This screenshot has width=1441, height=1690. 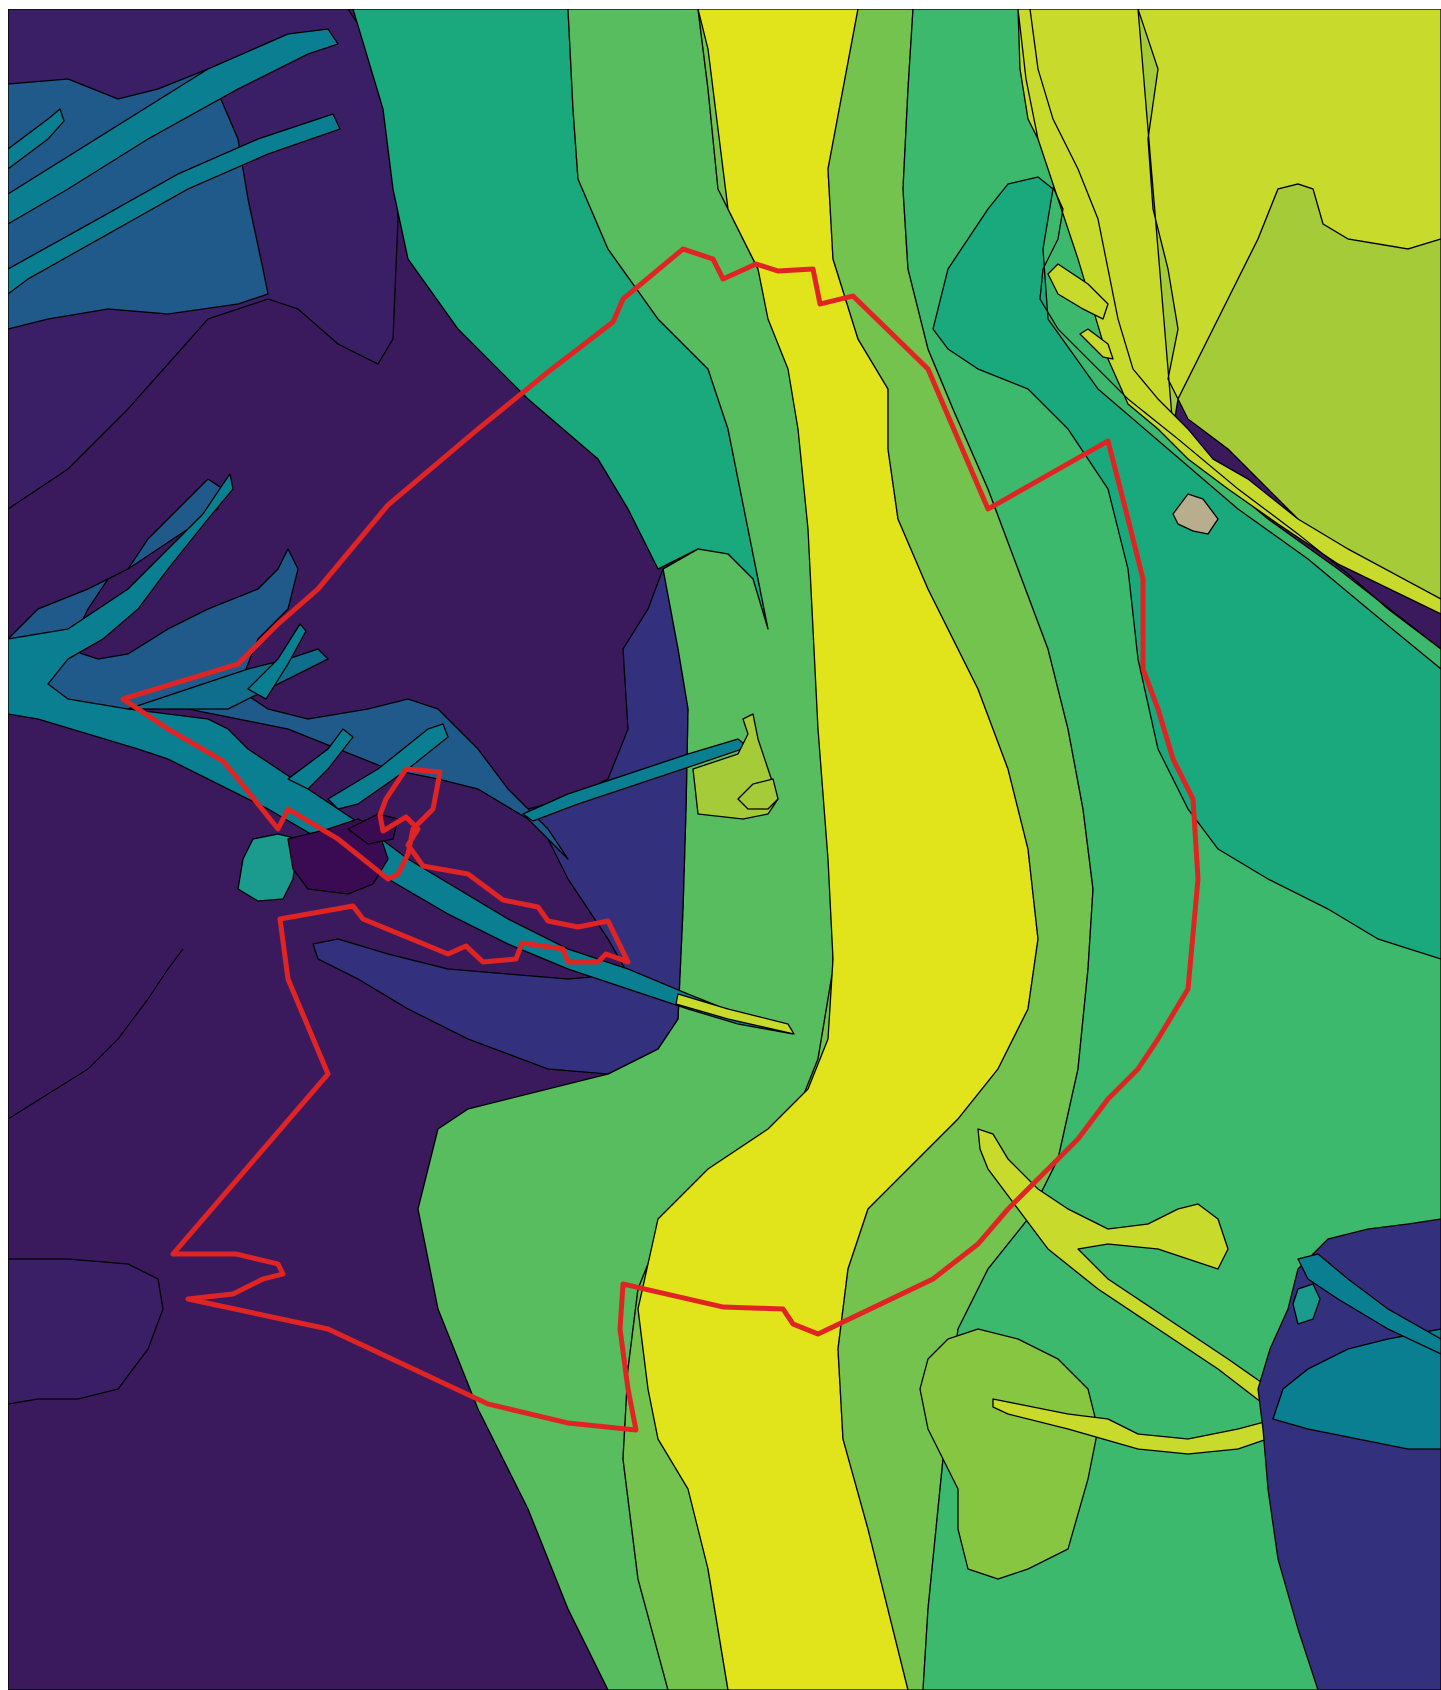 I want to click on zone-purple-bottom-left, so click(x=86, y=1331).